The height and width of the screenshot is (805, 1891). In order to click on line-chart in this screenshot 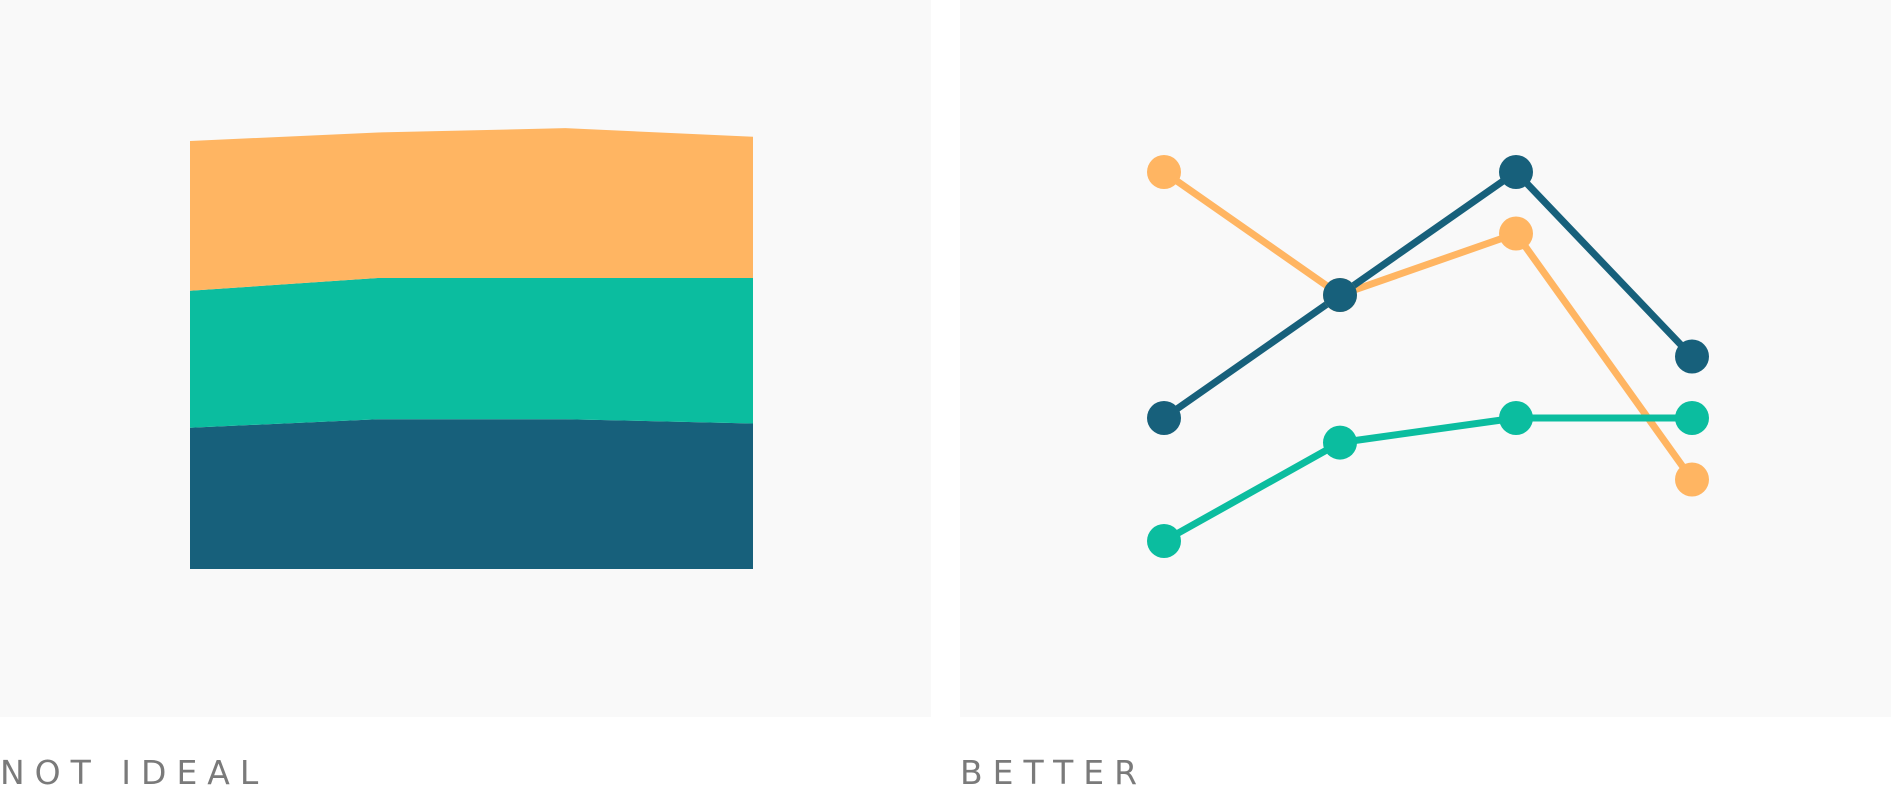, I will do `click(1428, 356)`.